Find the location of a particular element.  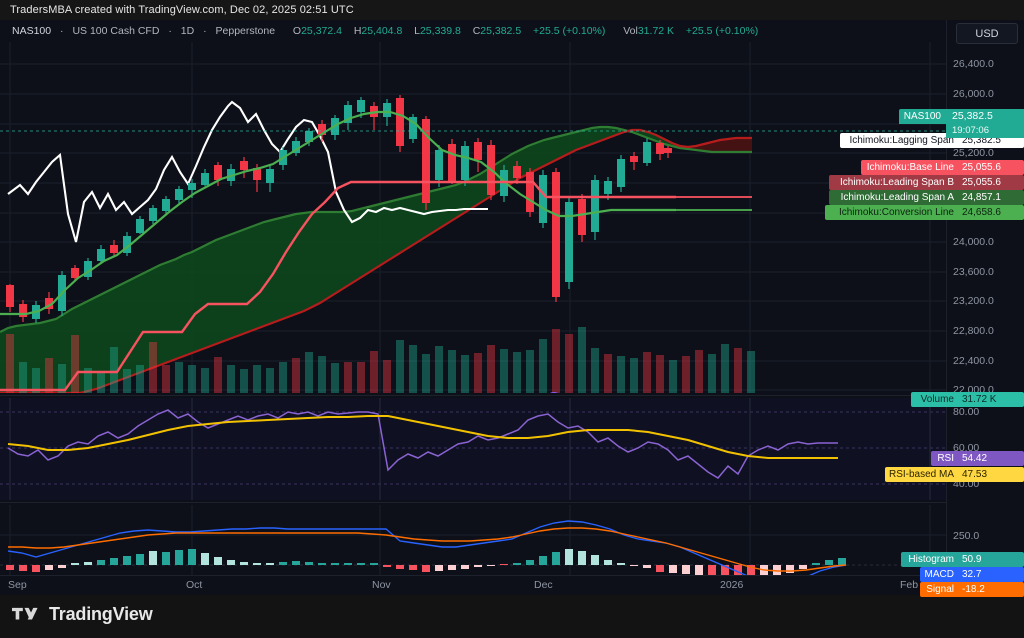

legend-sep-1: · is located at coordinates (62, 31).